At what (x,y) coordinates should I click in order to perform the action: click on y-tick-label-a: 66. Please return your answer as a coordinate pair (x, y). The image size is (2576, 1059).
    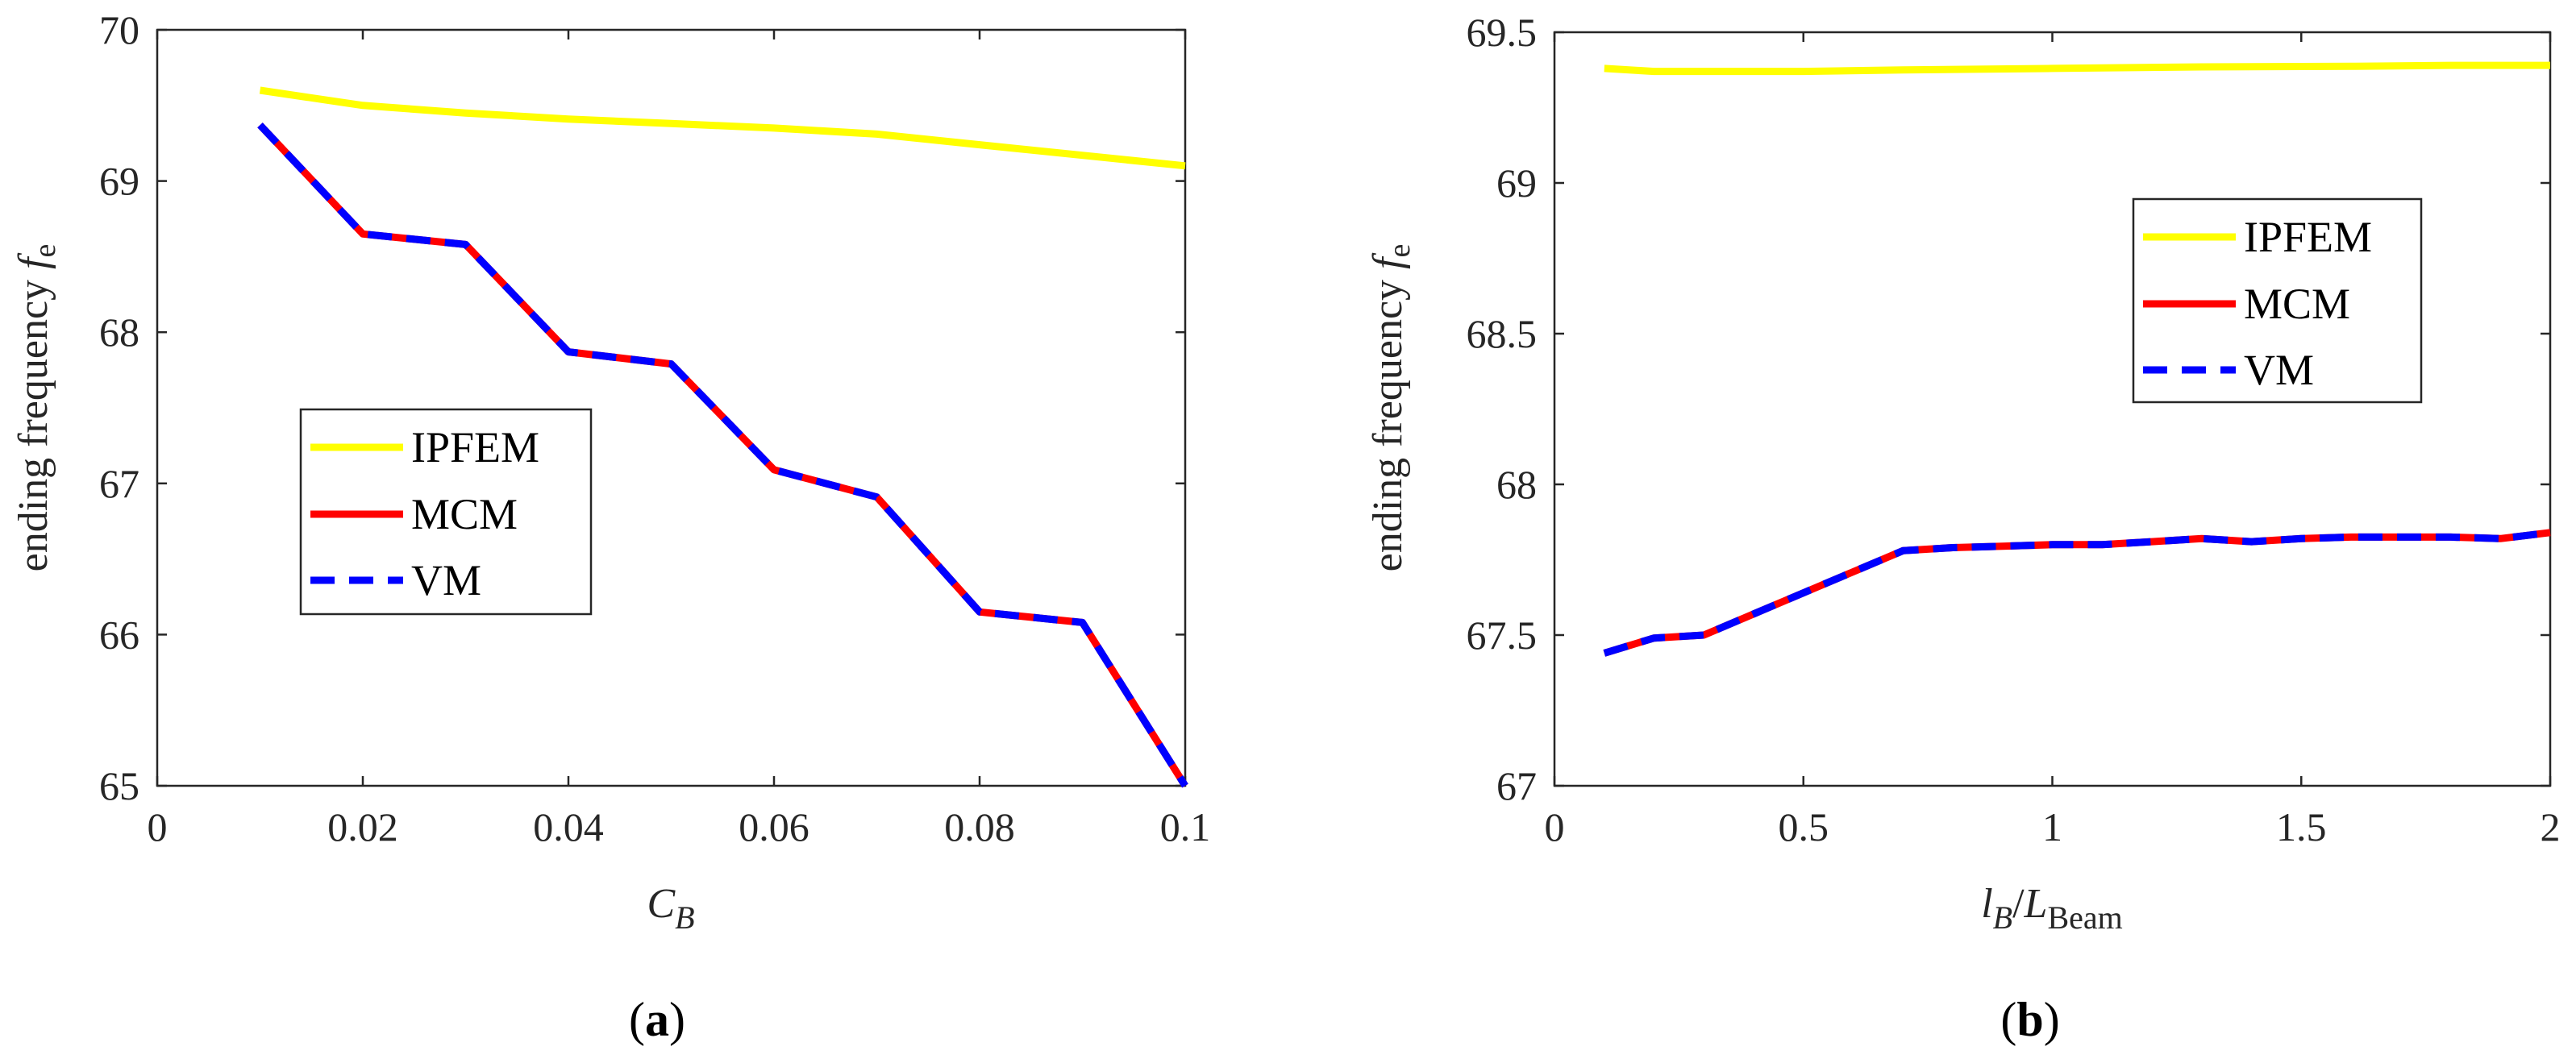
    Looking at the image, I should click on (119, 634).